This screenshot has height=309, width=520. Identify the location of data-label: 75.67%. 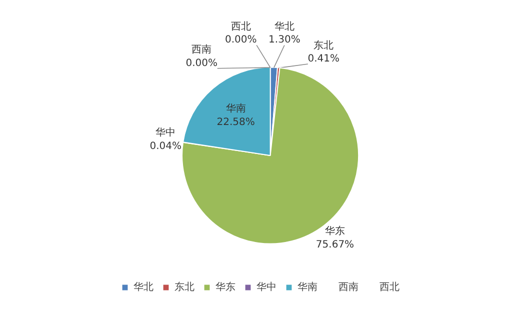
(335, 244).